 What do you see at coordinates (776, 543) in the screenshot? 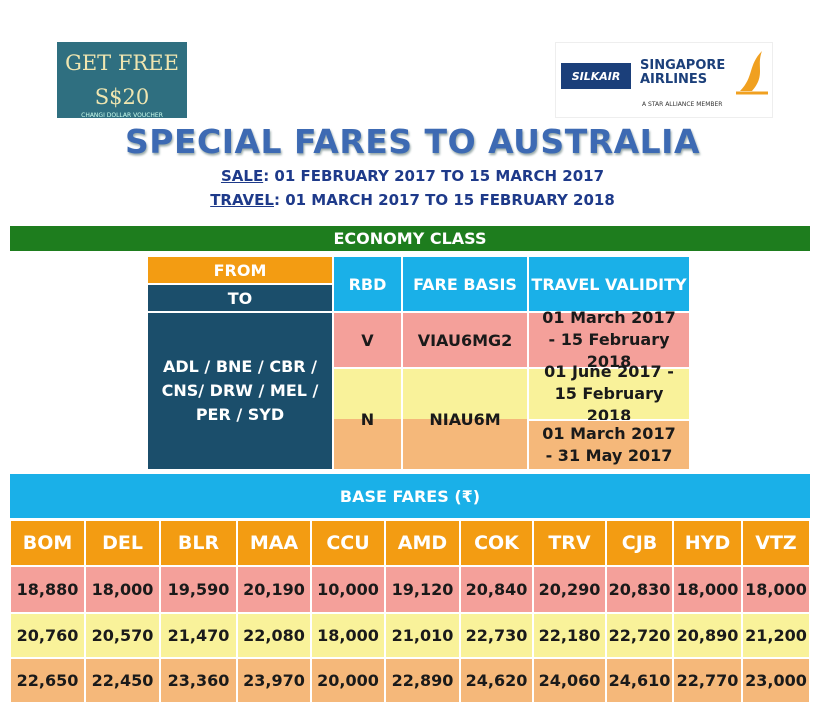
I see `city-header: VTZ` at bounding box center [776, 543].